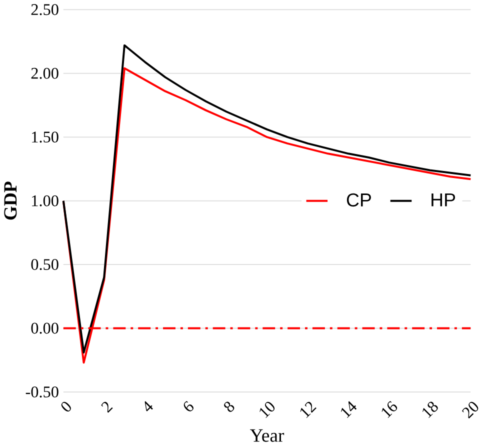  What do you see at coordinates (44, 328) in the screenshot?
I see `y-tick-label: 0.00` at bounding box center [44, 328].